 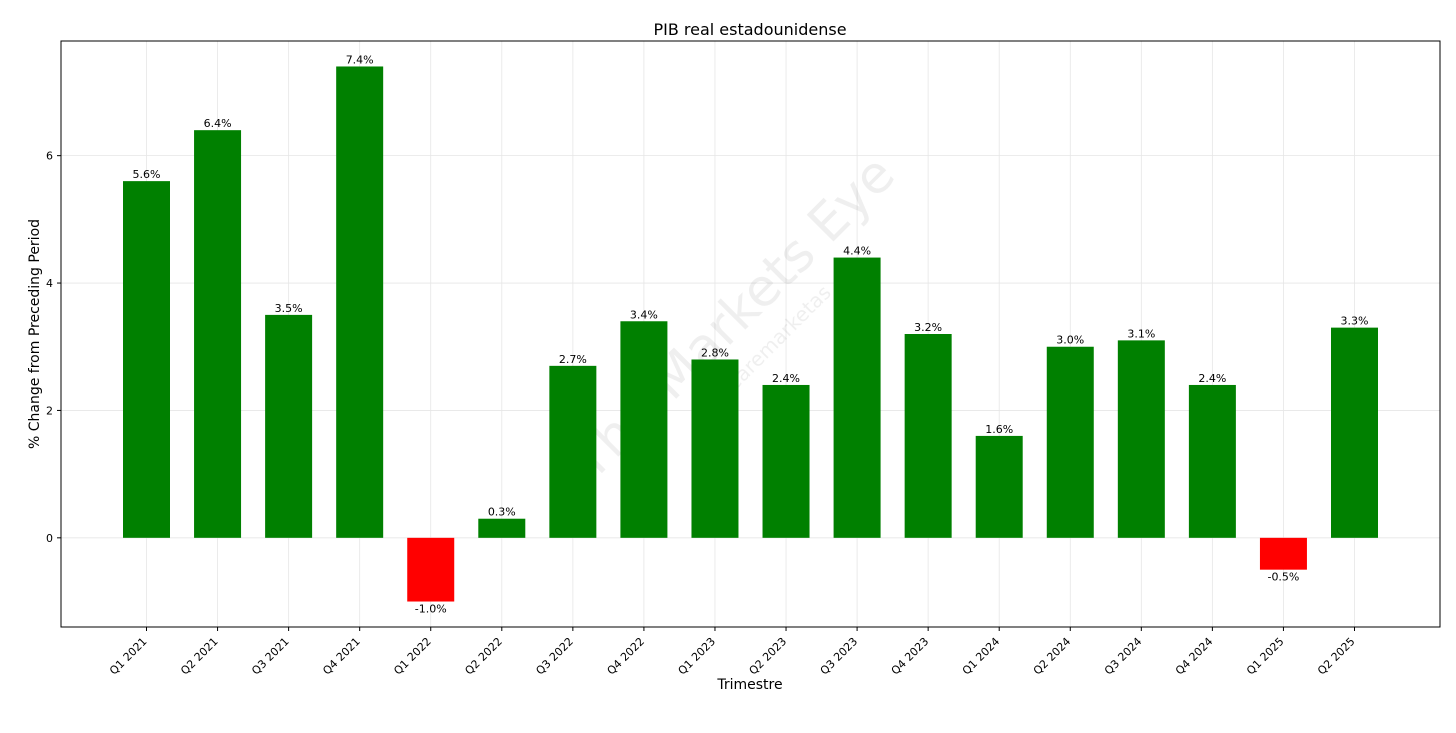 What do you see at coordinates (715, 352) in the screenshot?
I see `data-label: 2.8%` at bounding box center [715, 352].